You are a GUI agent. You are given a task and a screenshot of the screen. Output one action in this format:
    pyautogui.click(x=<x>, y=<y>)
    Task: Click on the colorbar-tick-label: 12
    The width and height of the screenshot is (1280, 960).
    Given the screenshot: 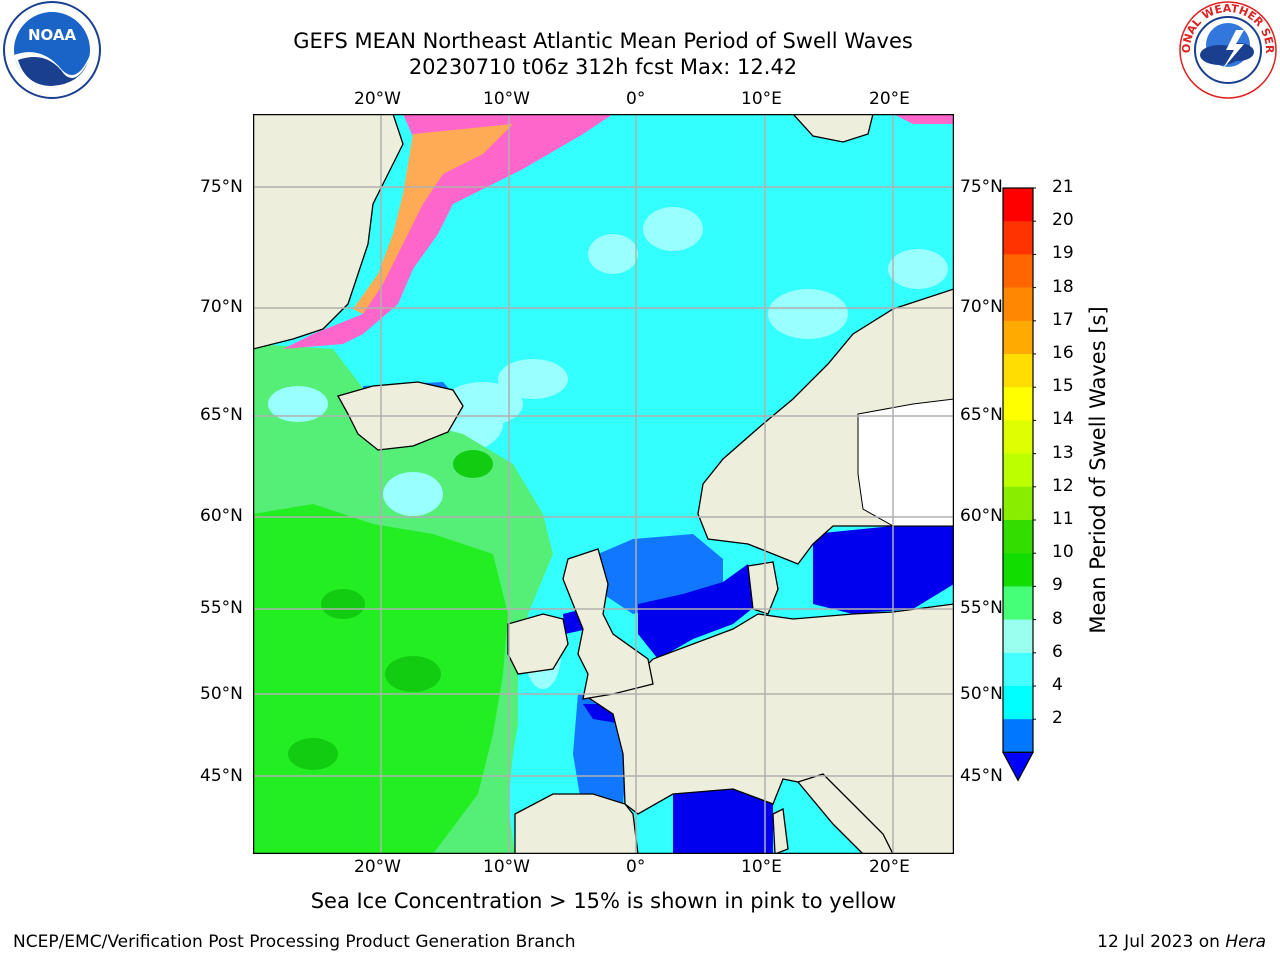 What is the action you would take?
    pyautogui.click(x=1063, y=485)
    